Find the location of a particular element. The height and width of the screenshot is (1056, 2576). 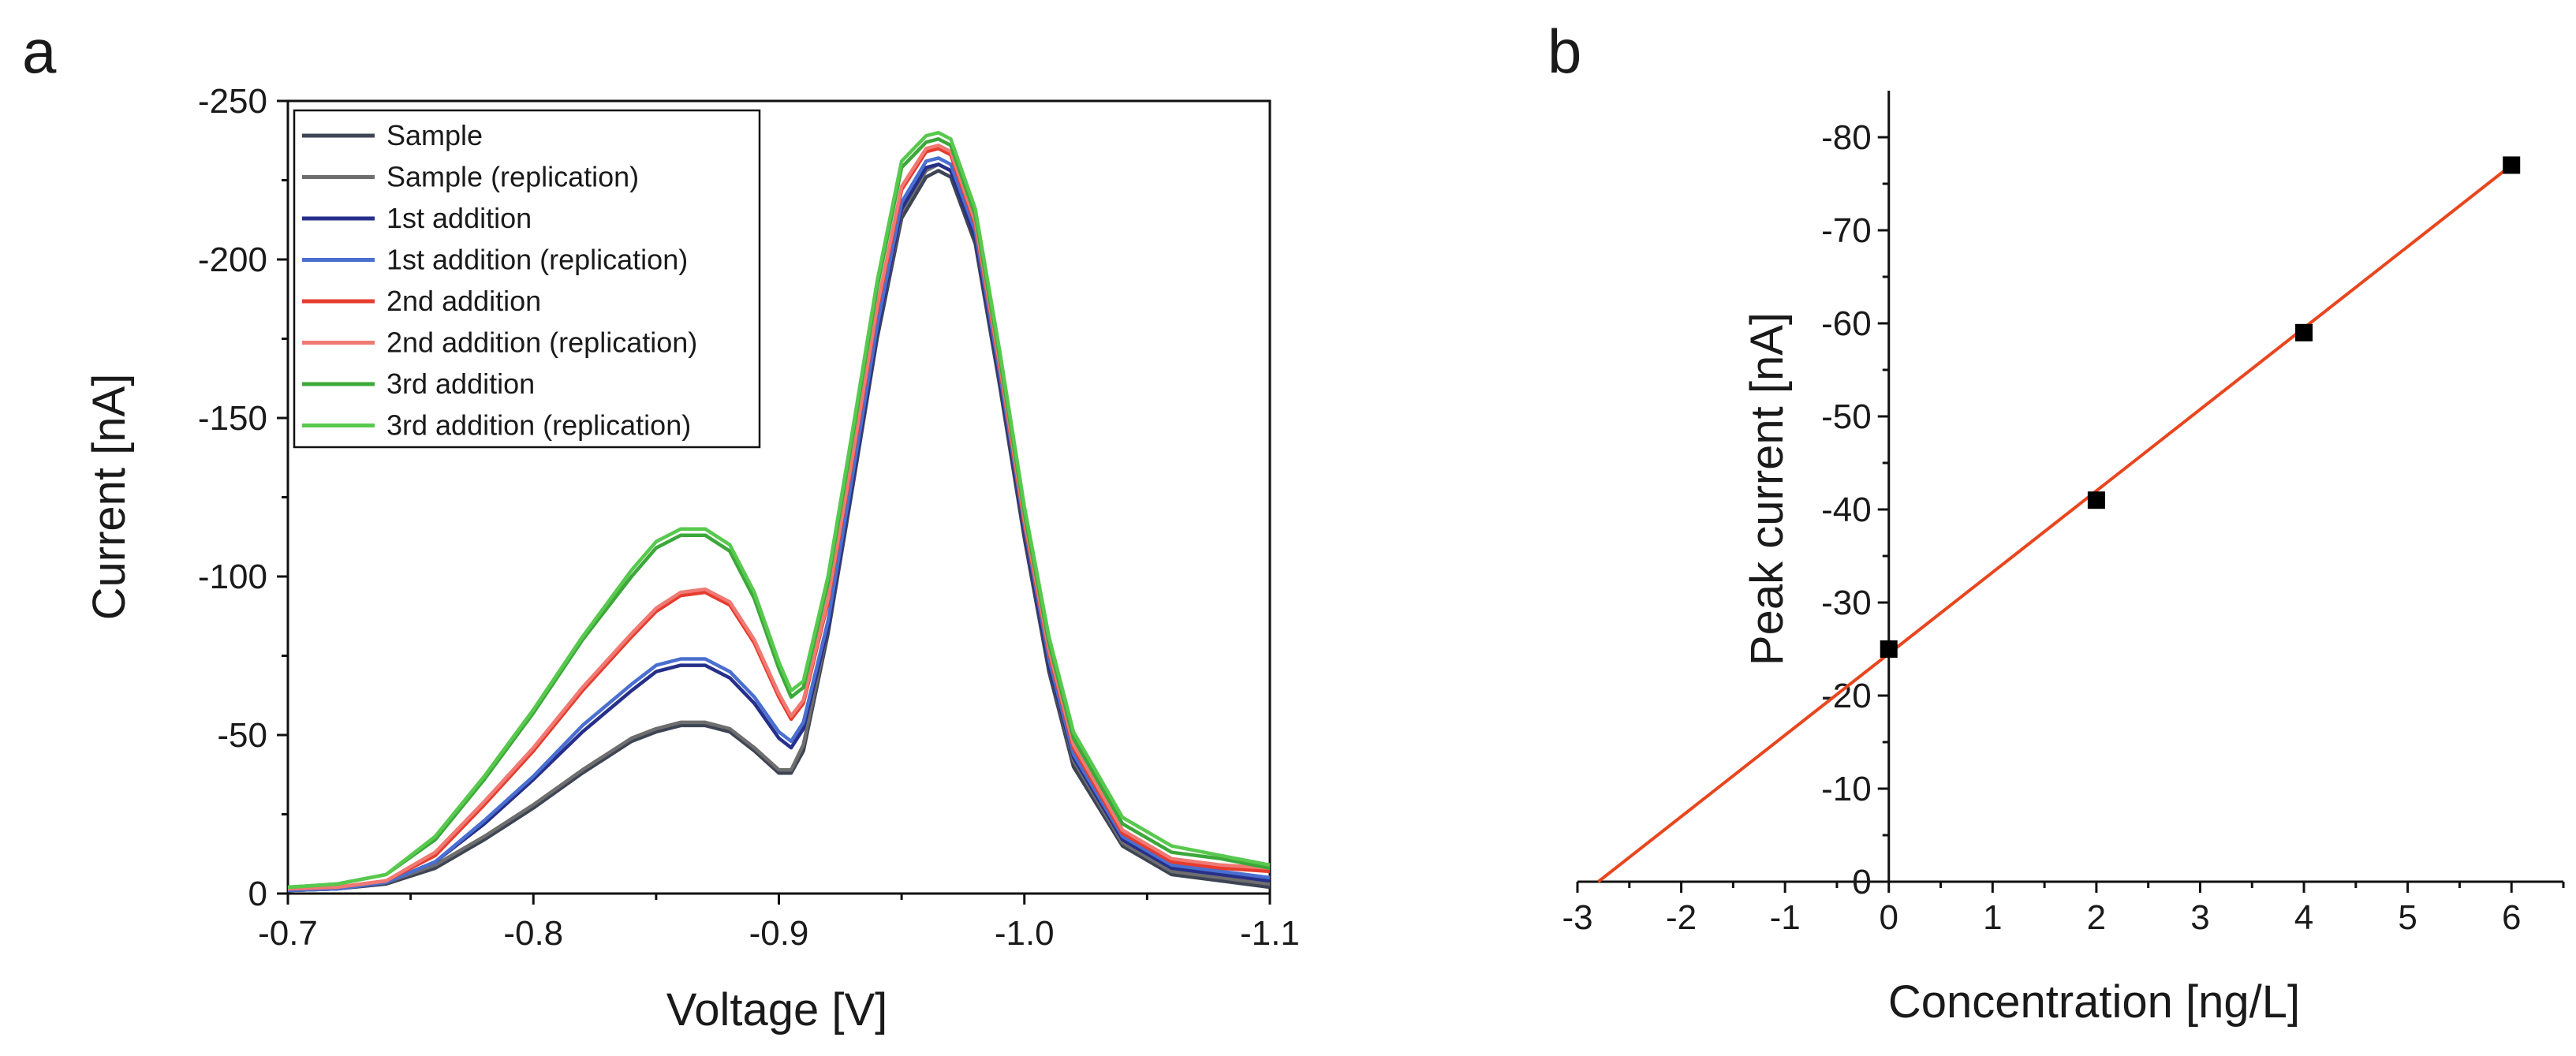

x-tick-label-b: 3 is located at coordinates (2199, 917).